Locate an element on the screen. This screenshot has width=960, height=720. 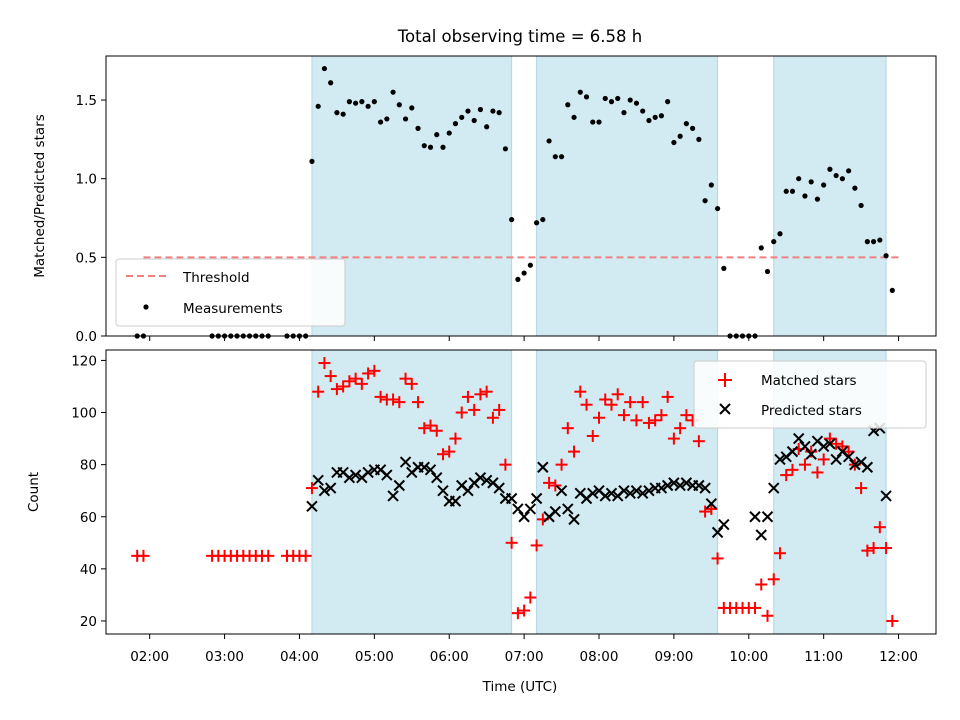
bottom-y-ticks: 20 40 60 80 100 120 is located at coordinates (88, 491).